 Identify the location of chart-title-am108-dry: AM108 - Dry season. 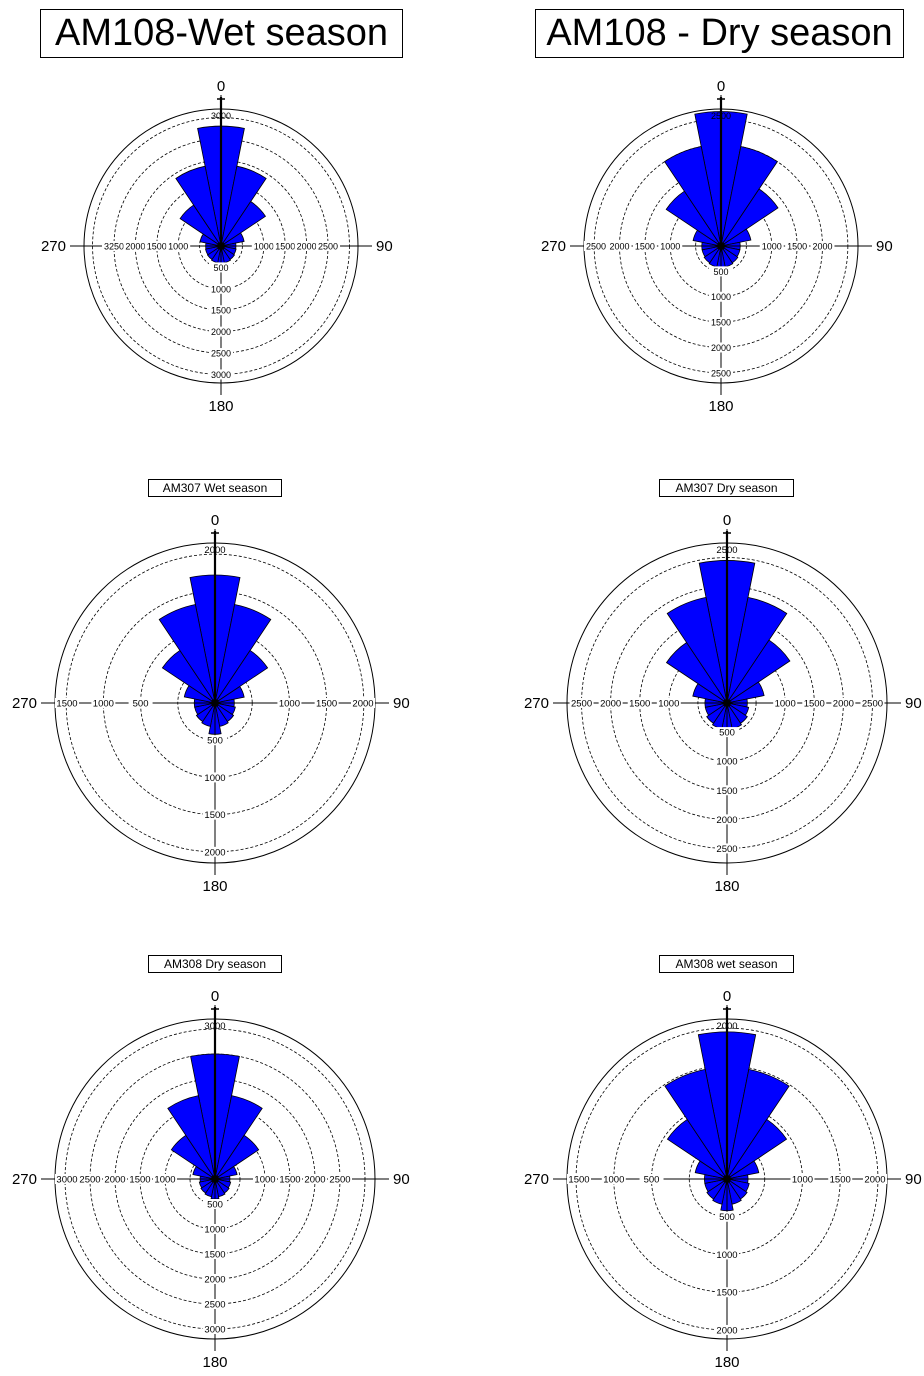
(719, 33).